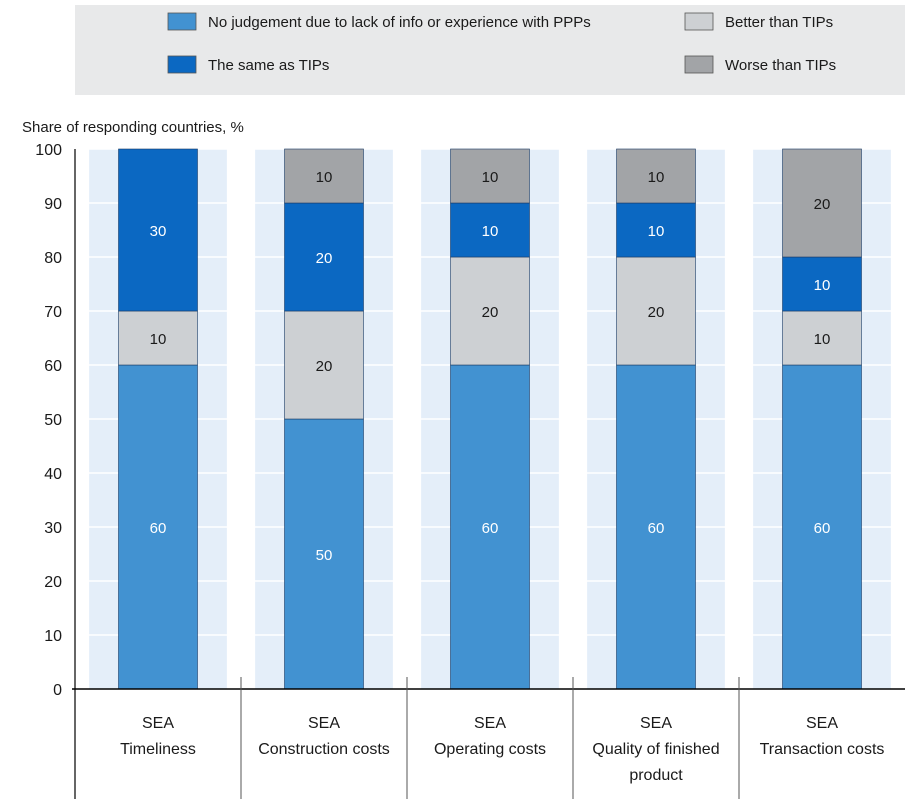  I want to click on x-category-label: SEA Quality of finished product, so click(655, 749).